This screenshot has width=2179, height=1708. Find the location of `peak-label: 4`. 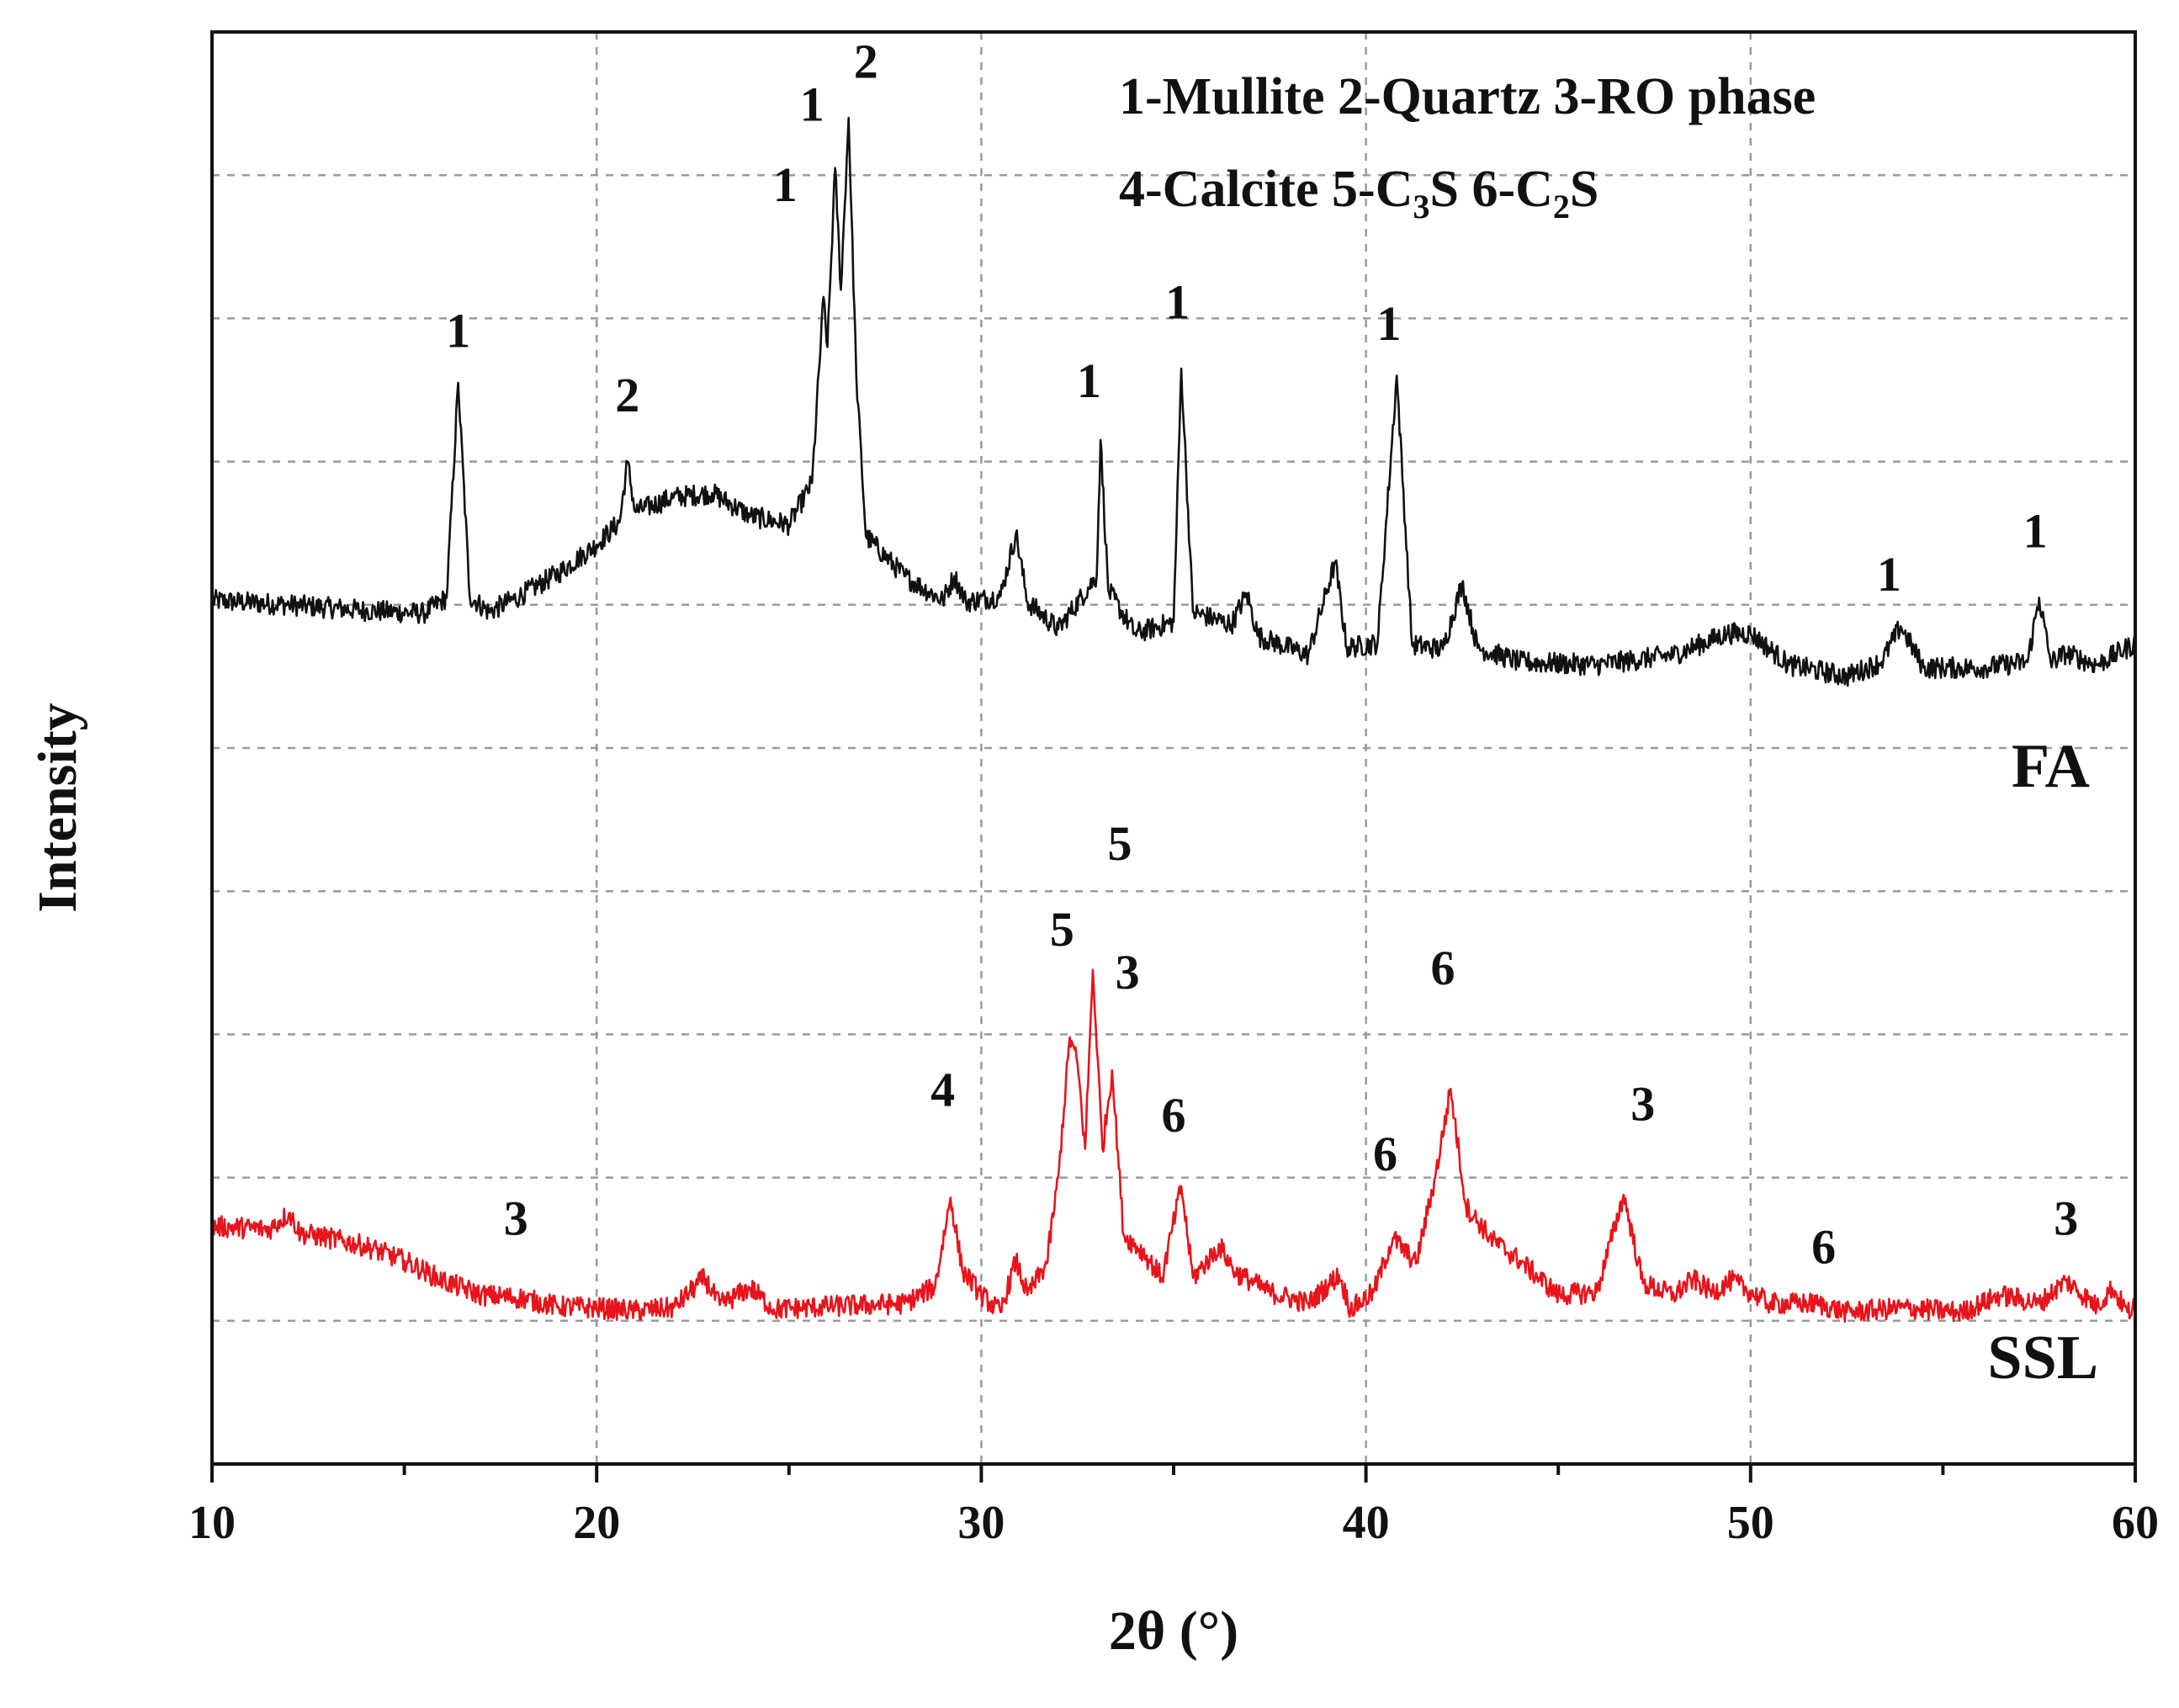

peak-label: 4 is located at coordinates (942, 1090).